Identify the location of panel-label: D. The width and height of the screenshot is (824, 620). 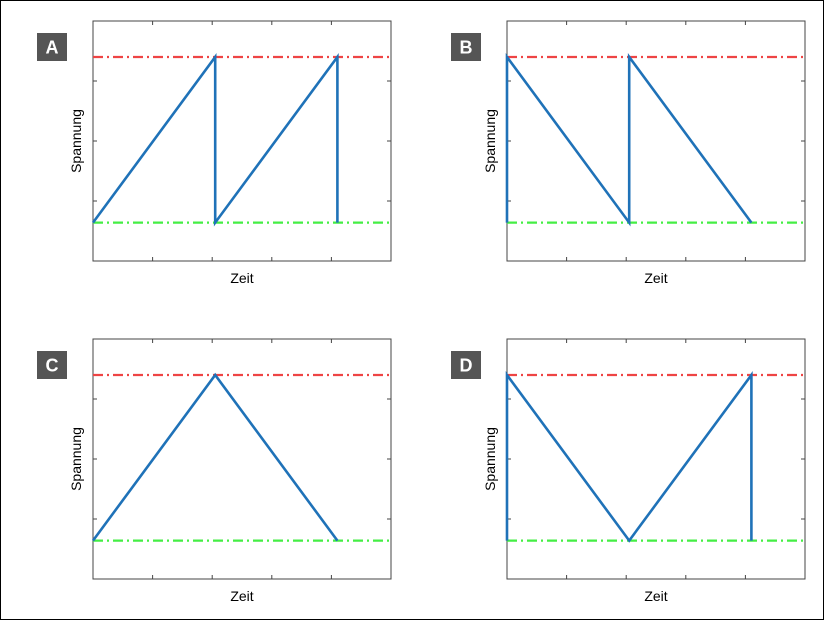
(466, 366).